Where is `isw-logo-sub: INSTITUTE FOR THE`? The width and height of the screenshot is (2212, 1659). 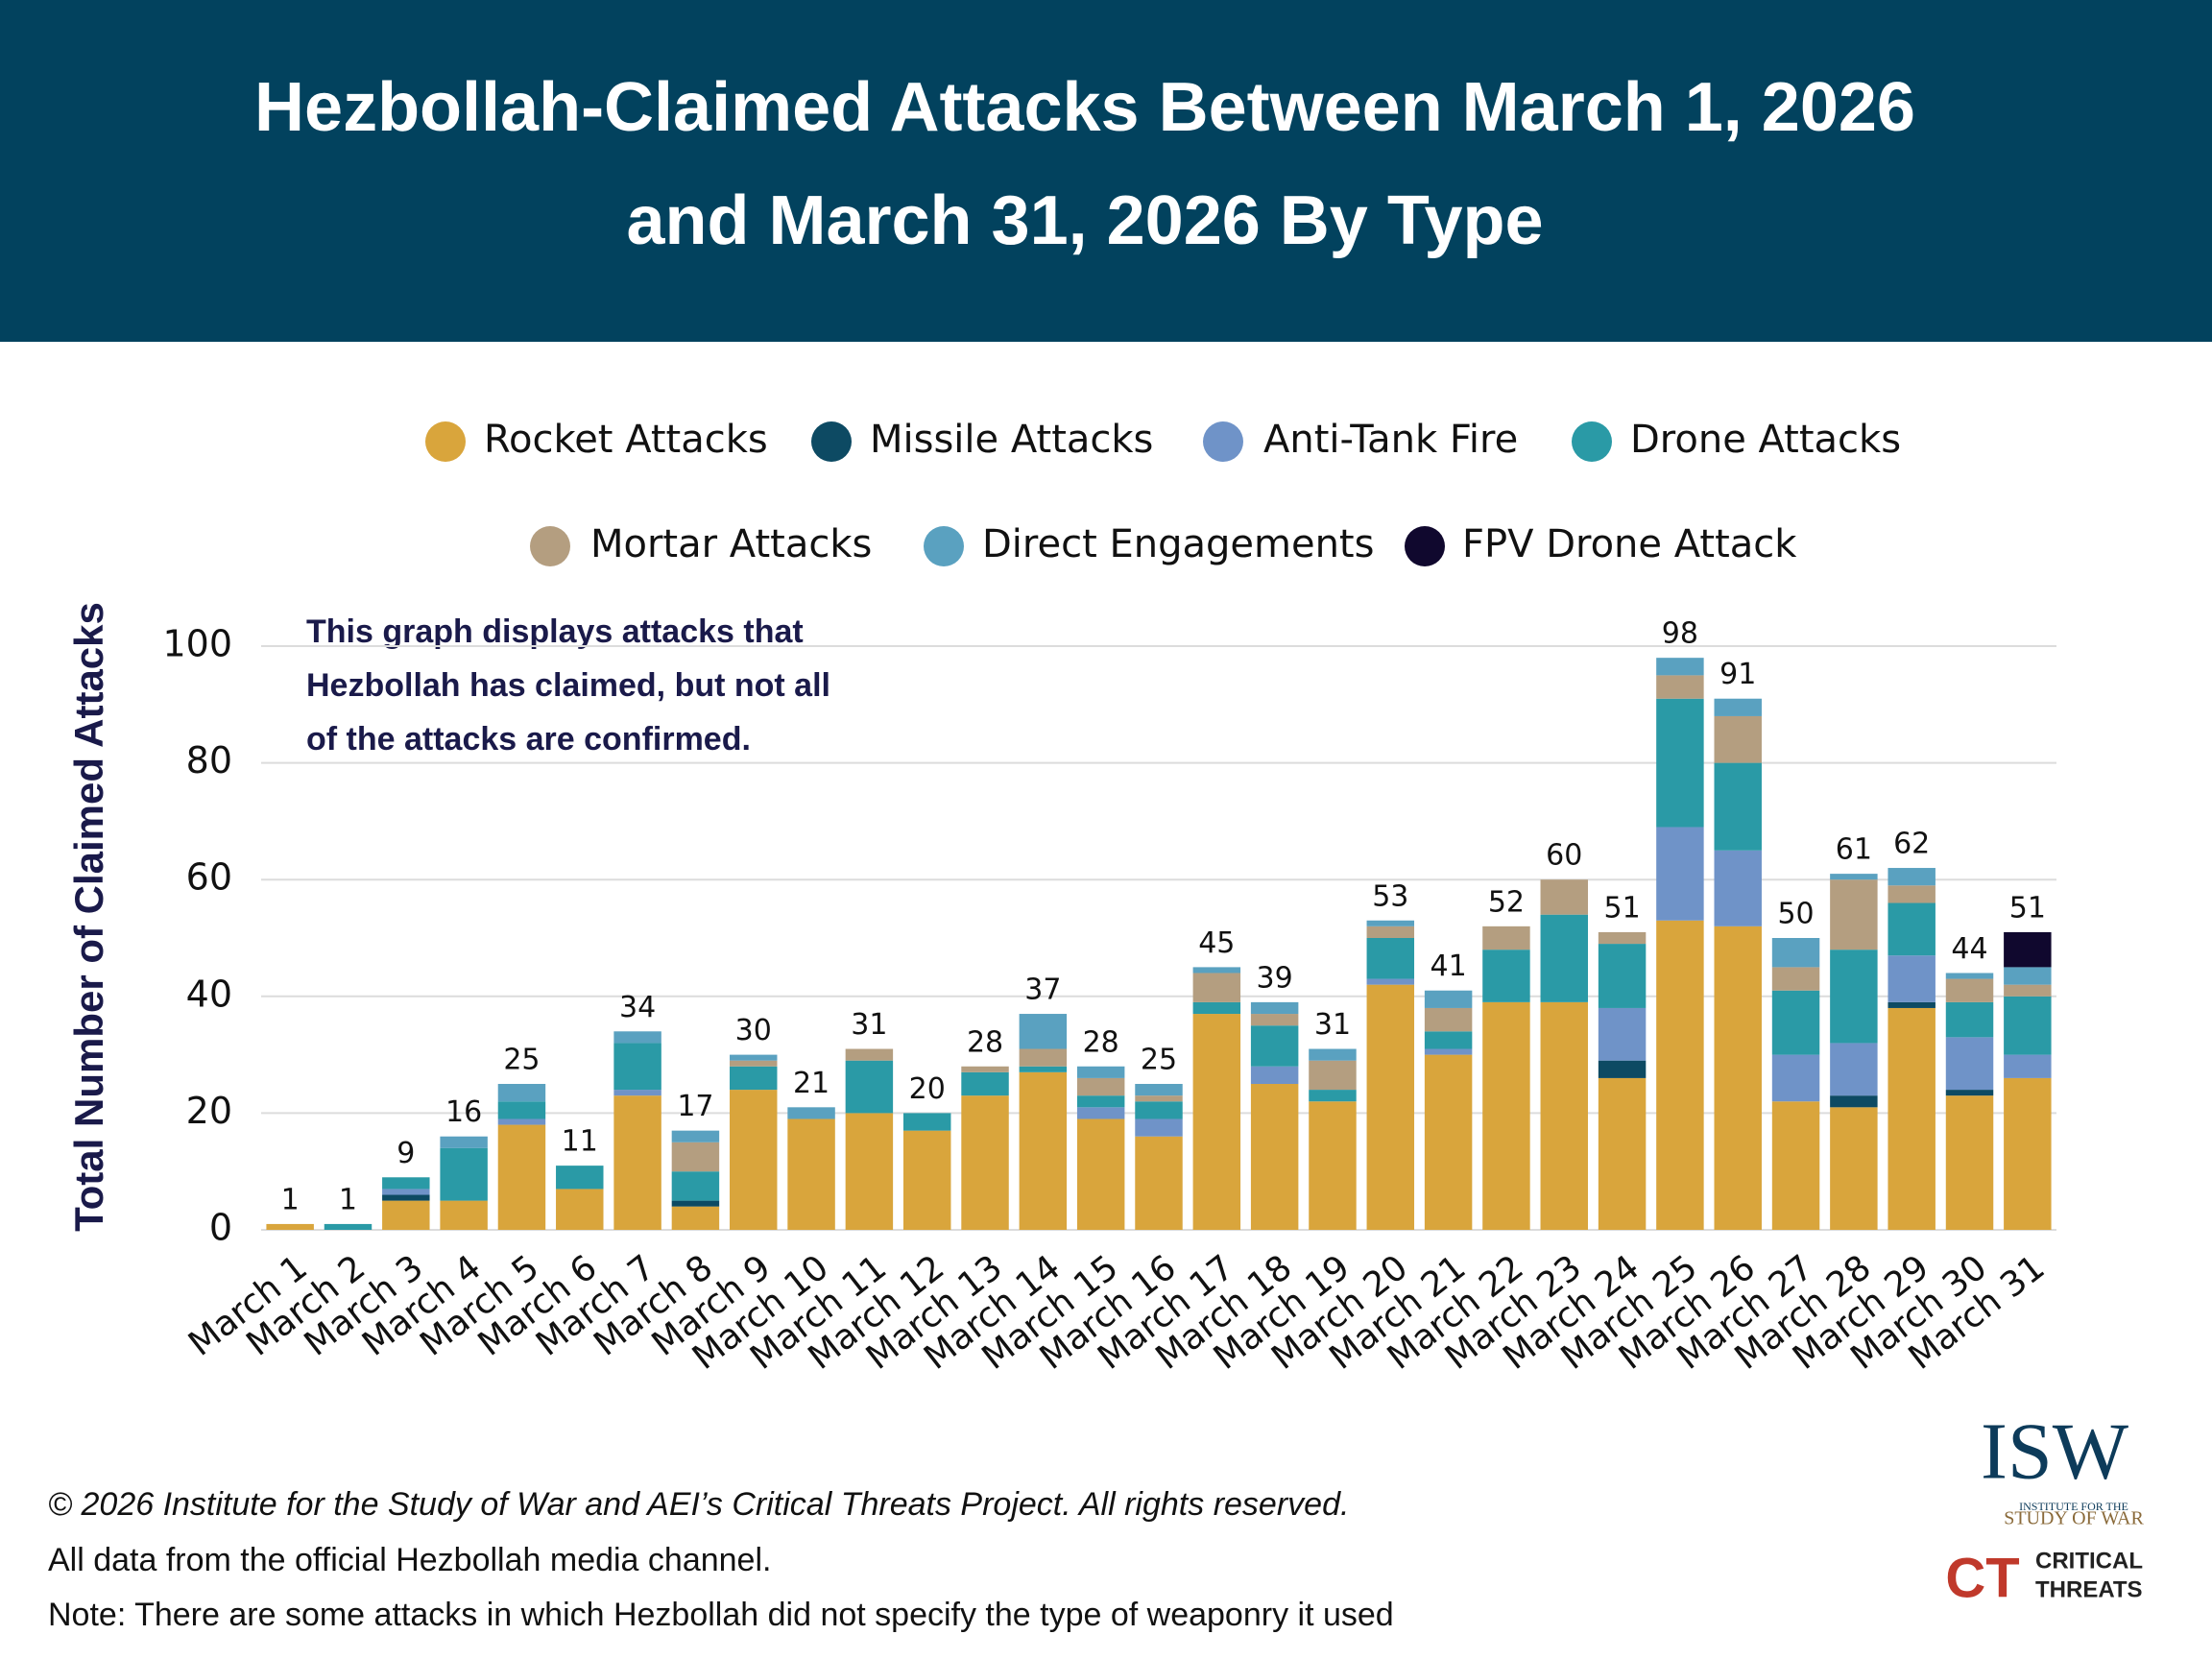
isw-logo-sub: INSTITUTE FOR THE is located at coordinates (2073, 1507).